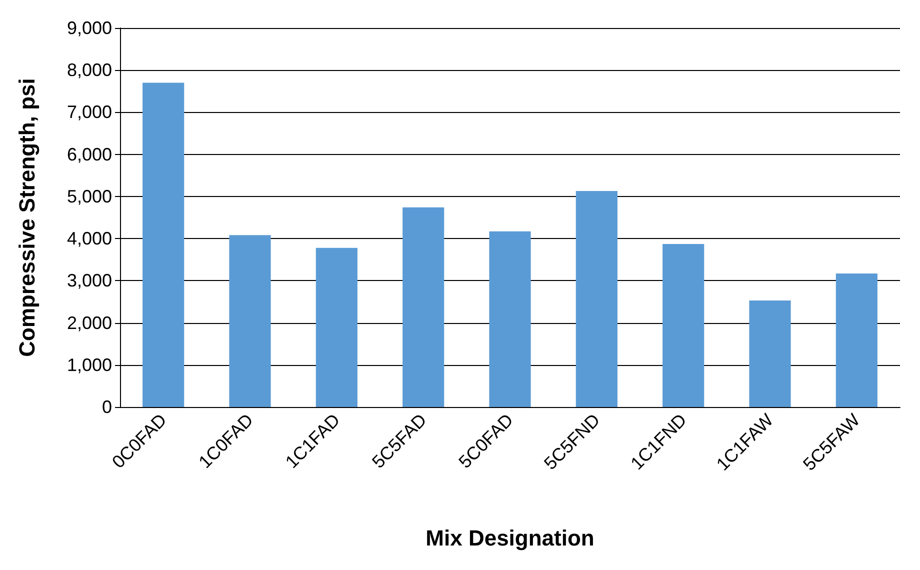  What do you see at coordinates (89, 196) in the screenshot?
I see `y-tick-label: 5,000` at bounding box center [89, 196].